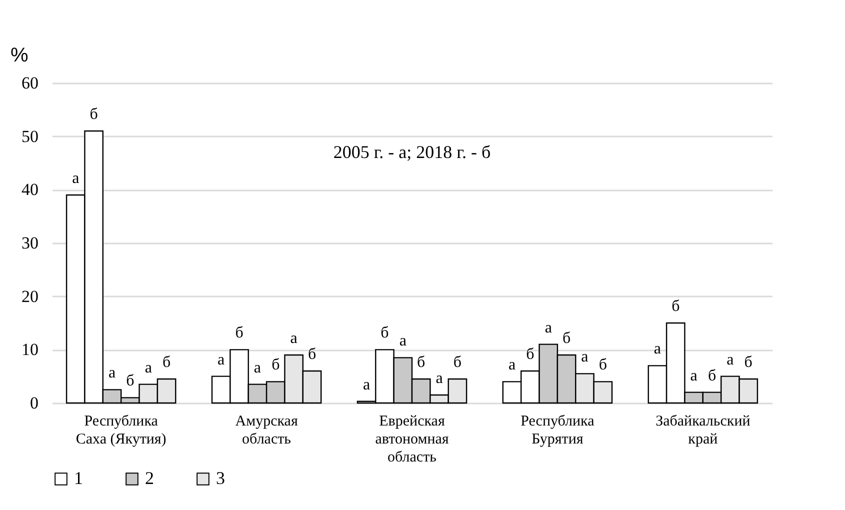 The image size is (845, 510). I want to click on y-tick-label: 10, so click(30, 350).